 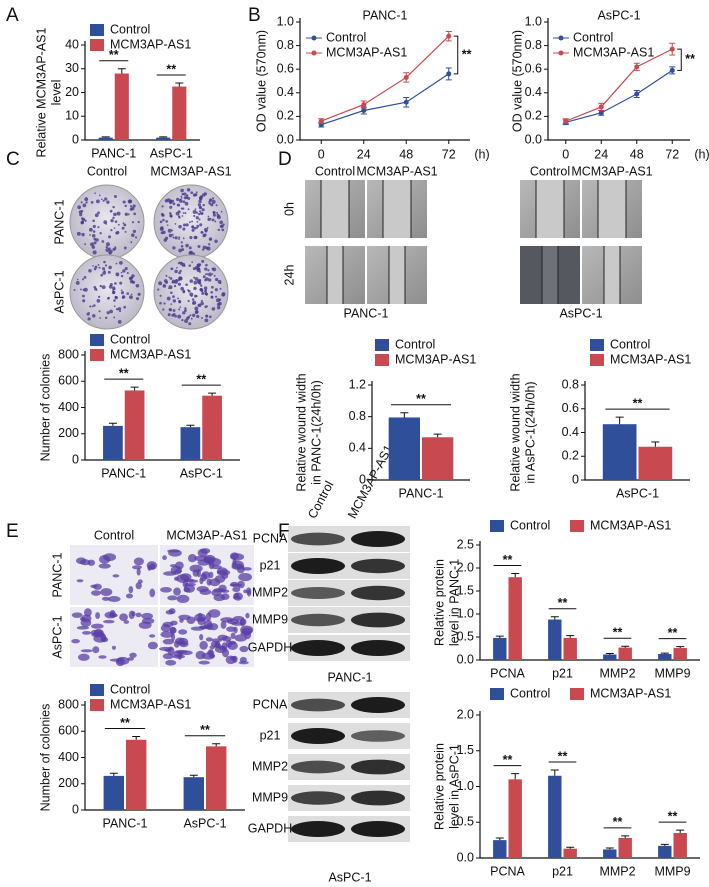 I want to click on image-caption: AsPC-1, so click(x=580, y=313).